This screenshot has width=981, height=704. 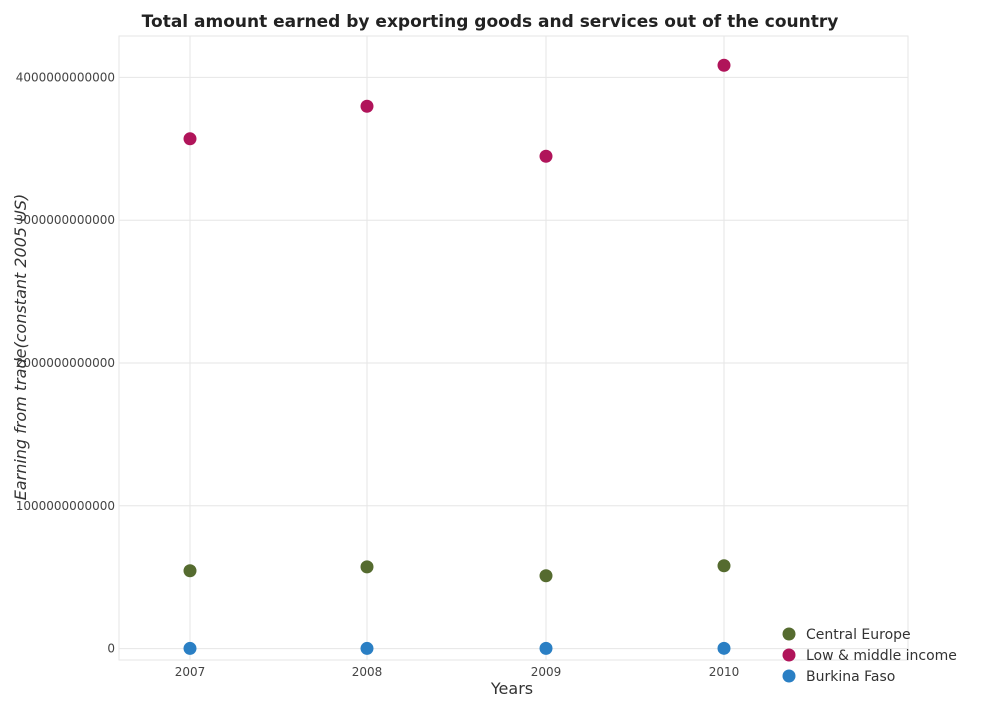 What do you see at coordinates (850, 677) in the screenshot?
I see `legend-label: Burkina Faso` at bounding box center [850, 677].